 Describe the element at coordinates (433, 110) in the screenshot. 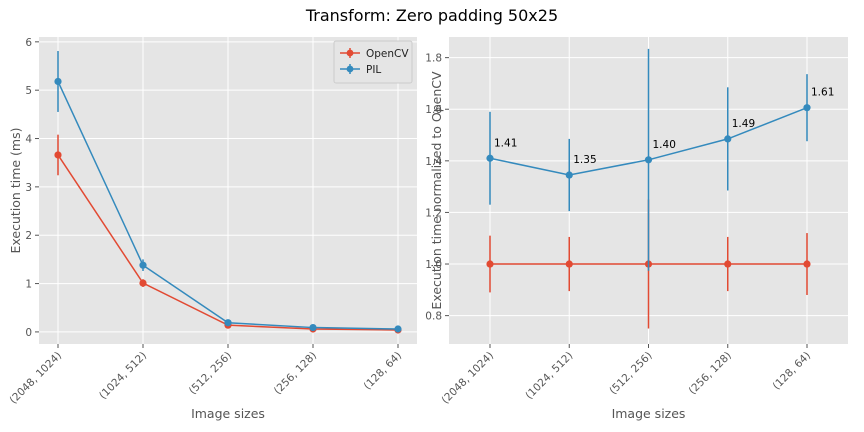

I see `y-tick-label: 1.6` at that location.